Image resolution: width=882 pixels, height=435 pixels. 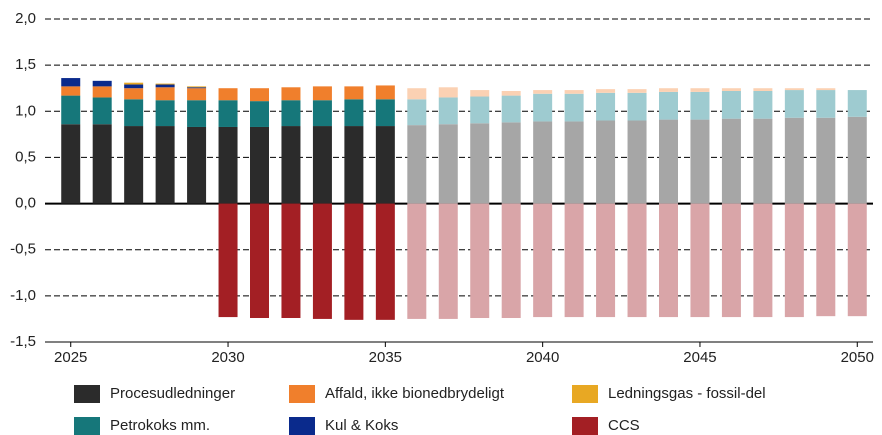 I want to click on legend-label: CCS, so click(x=624, y=425).